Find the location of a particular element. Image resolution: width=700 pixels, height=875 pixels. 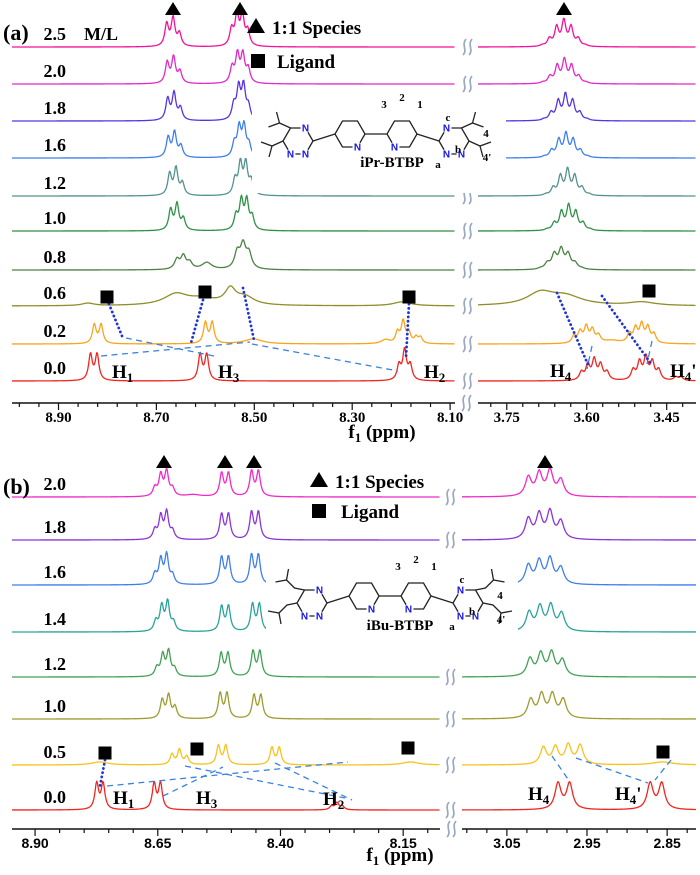

legend: 1:1 Species Ligand is located at coordinates (367, 497).